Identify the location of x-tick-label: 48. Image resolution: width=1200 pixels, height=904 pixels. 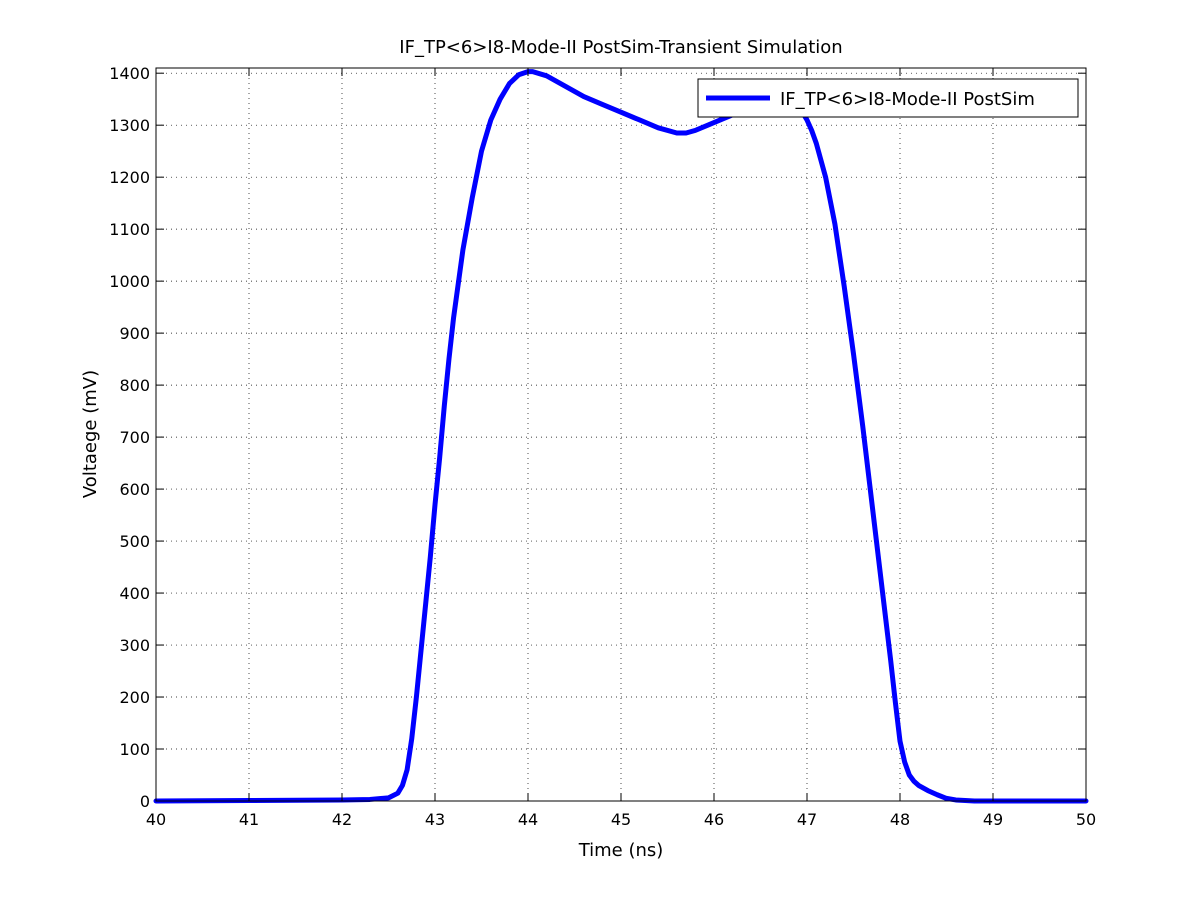
(900, 819).